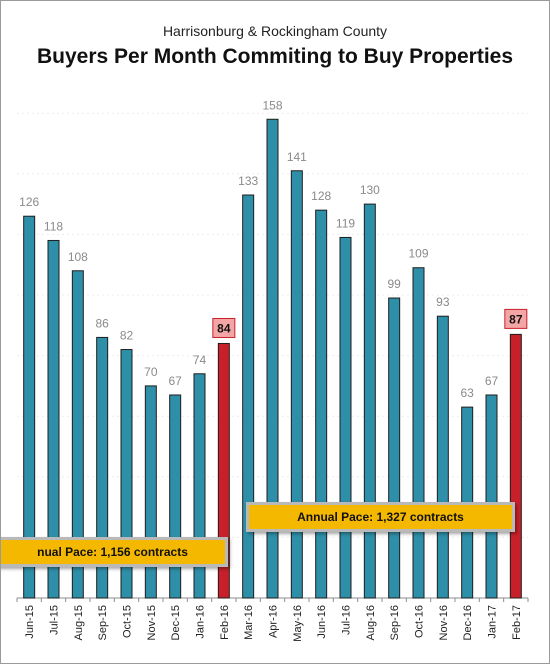 Image resolution: width=550 pixels, height=664 pixels. I want to click on data-label: 63, so click(467, 393).